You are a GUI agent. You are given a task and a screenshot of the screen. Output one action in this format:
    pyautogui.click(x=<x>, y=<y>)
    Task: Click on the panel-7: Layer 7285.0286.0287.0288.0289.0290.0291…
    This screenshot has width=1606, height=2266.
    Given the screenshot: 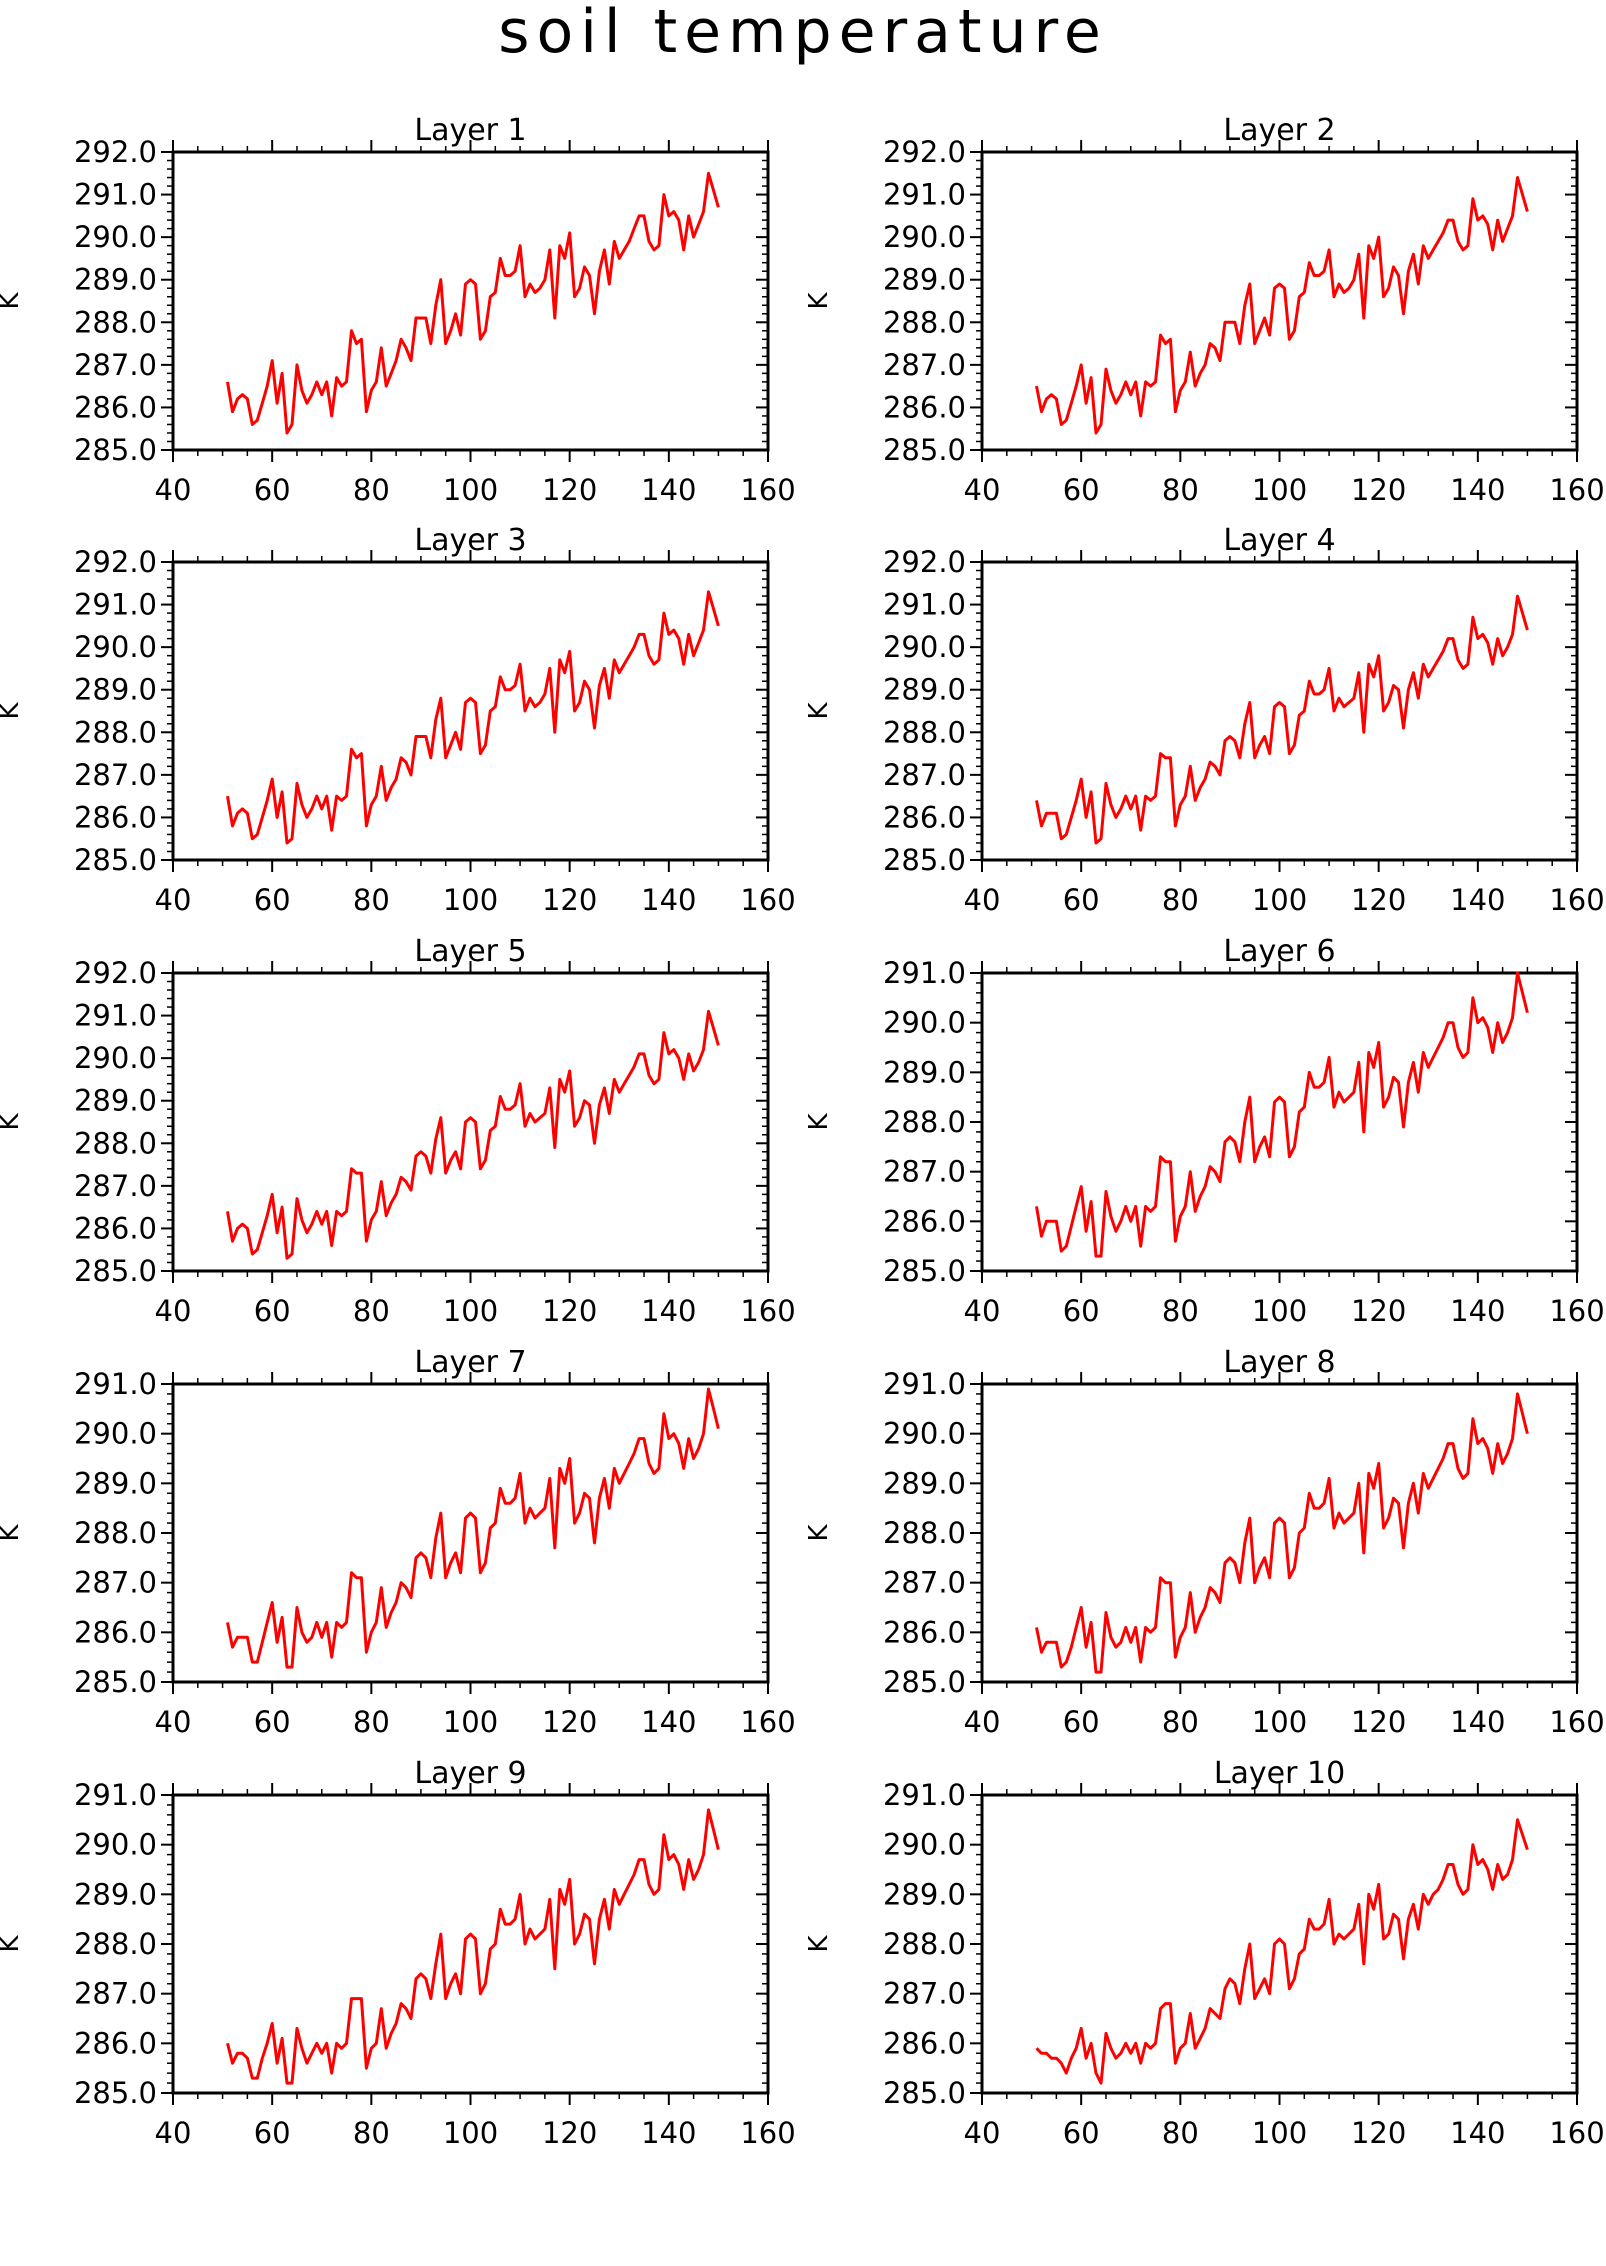 What is the action you would take?
    pyautogui.click(x=398, y=1542)
    